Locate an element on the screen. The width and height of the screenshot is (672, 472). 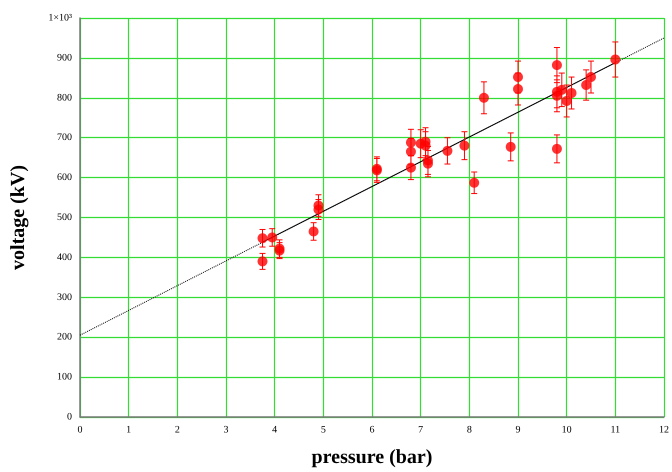
x-tick-label: 7 is located at coordinates (421, 430).